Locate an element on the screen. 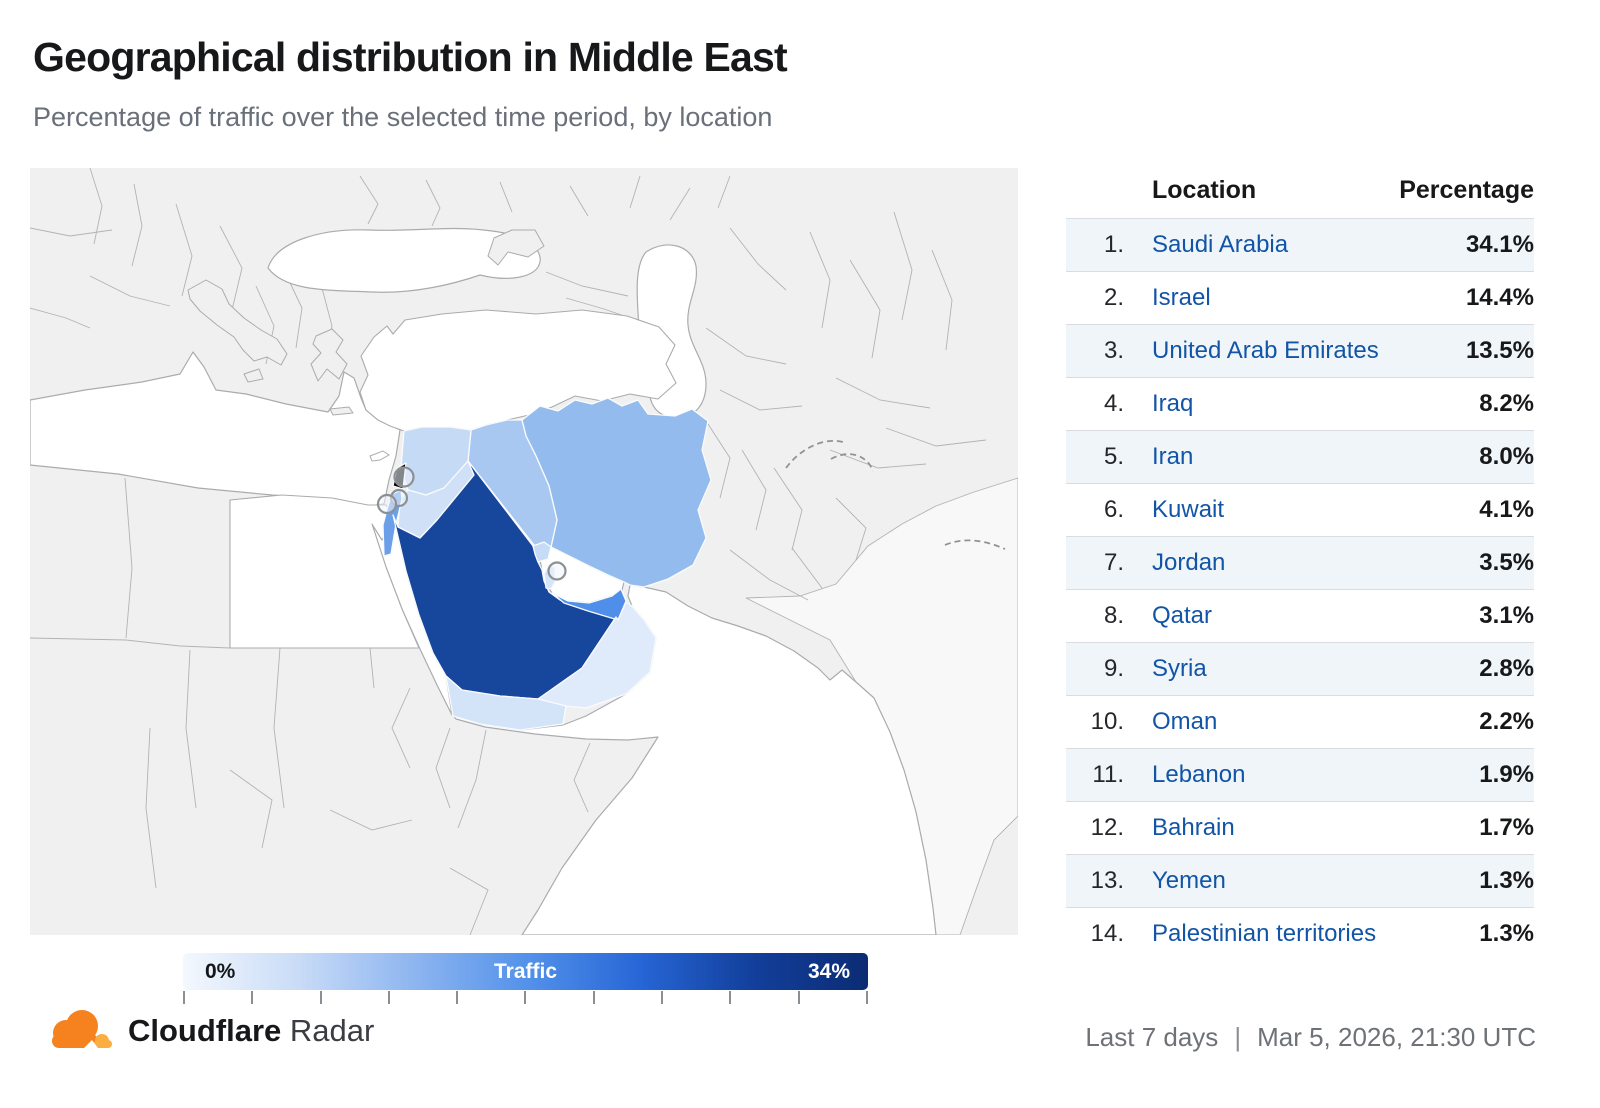 This screenshot has height=1108, width=1600. row-rank: 3. is located at coordinates (1113, 350).